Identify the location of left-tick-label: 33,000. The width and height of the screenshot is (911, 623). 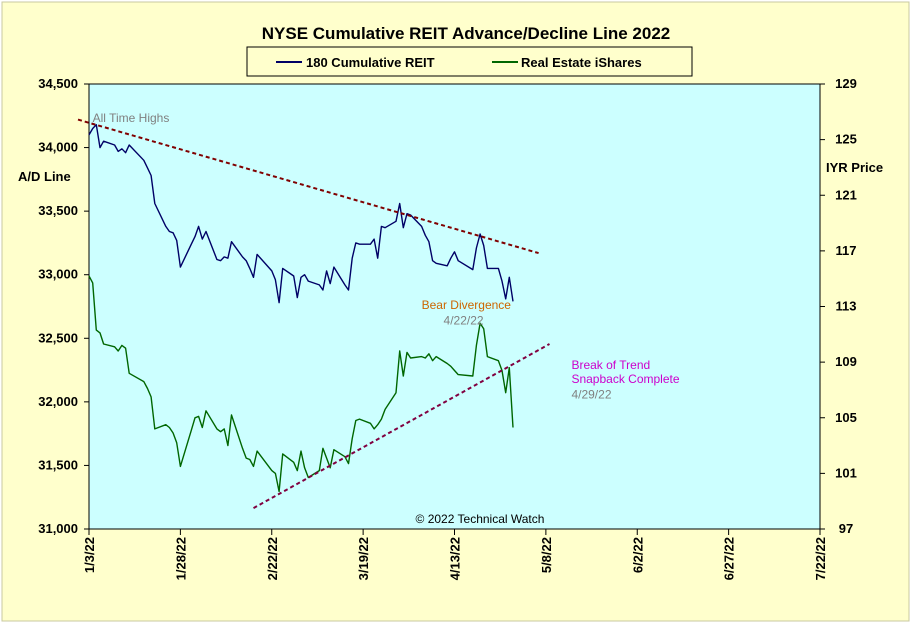
(58, 274).